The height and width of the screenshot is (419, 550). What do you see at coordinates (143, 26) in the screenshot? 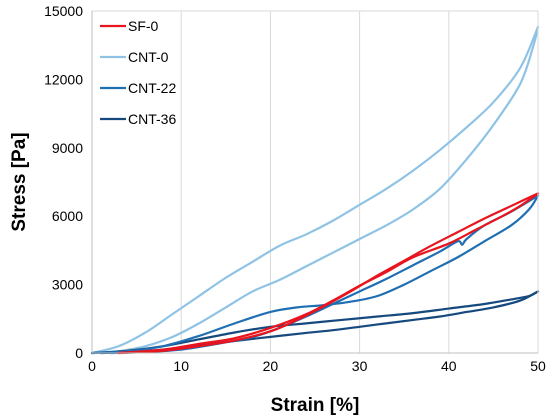
I see `legend-label-sf-0: SF-0` at bounding box center [143, 26].